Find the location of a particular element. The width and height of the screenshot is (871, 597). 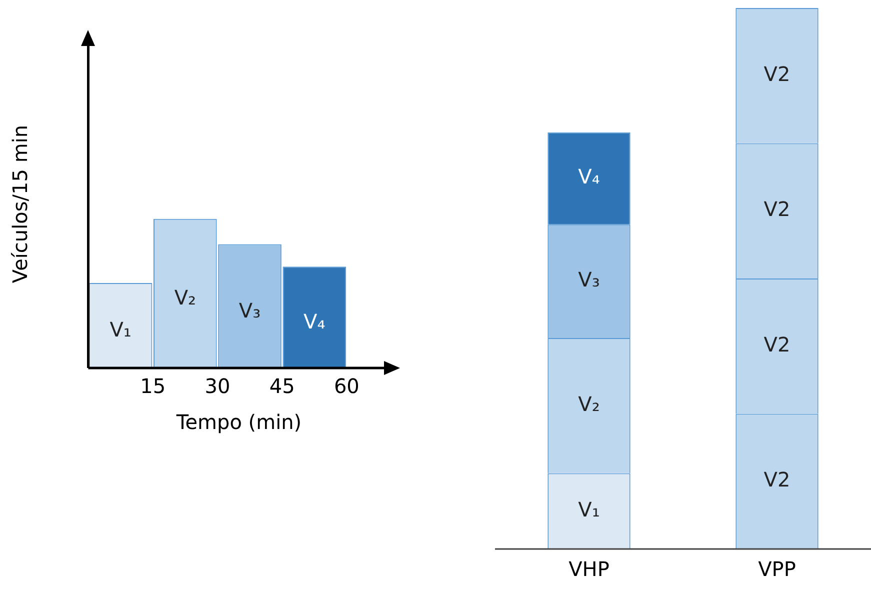

x-tick-label: 15 is located at coordinates (153, 386).